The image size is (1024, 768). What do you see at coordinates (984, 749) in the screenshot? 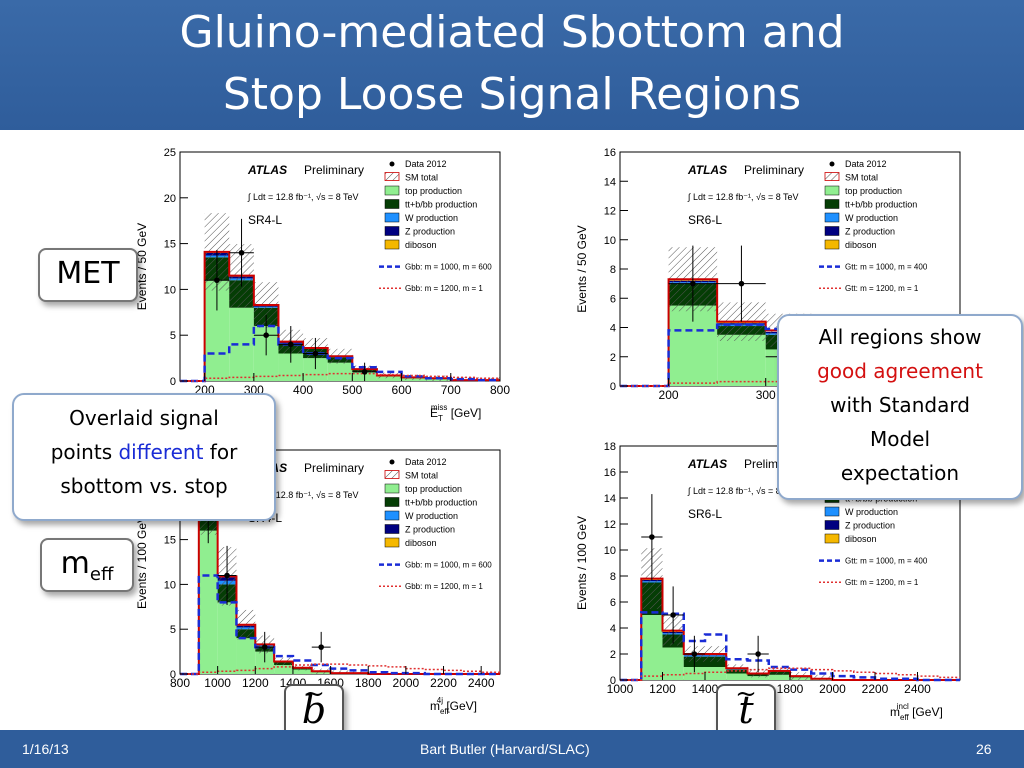
I see `footer-page: 26` at bounding box center [984, 749].